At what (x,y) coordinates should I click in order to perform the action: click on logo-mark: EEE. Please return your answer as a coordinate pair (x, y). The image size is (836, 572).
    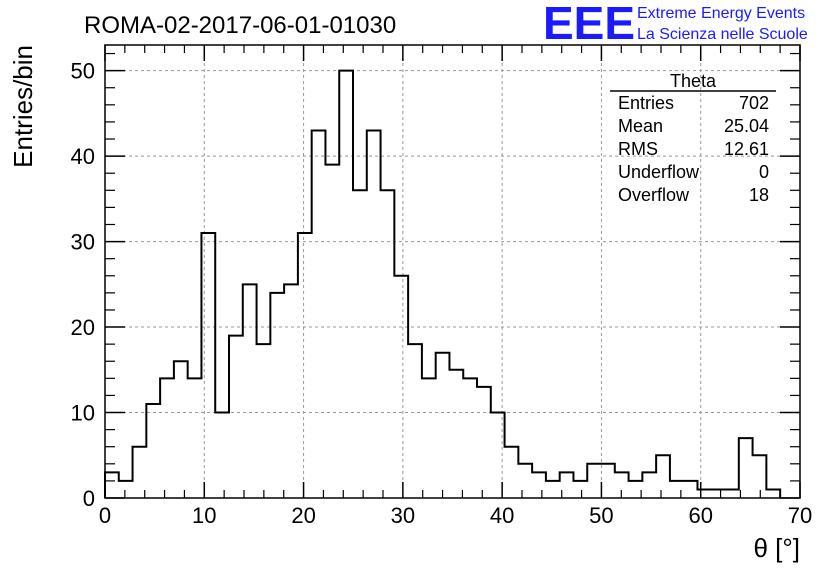
    Looking at the image, I should click on (589, 24).